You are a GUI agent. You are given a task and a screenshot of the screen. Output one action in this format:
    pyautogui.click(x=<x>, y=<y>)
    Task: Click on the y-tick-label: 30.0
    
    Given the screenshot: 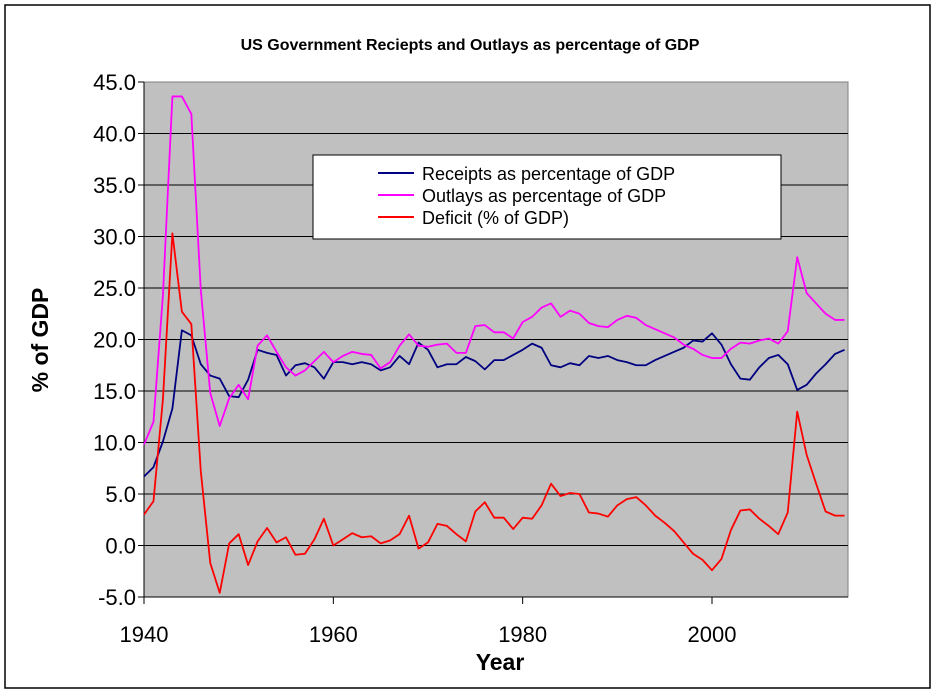 What is the action you would take?
    pyautogui.click(x=114, y=237)
    